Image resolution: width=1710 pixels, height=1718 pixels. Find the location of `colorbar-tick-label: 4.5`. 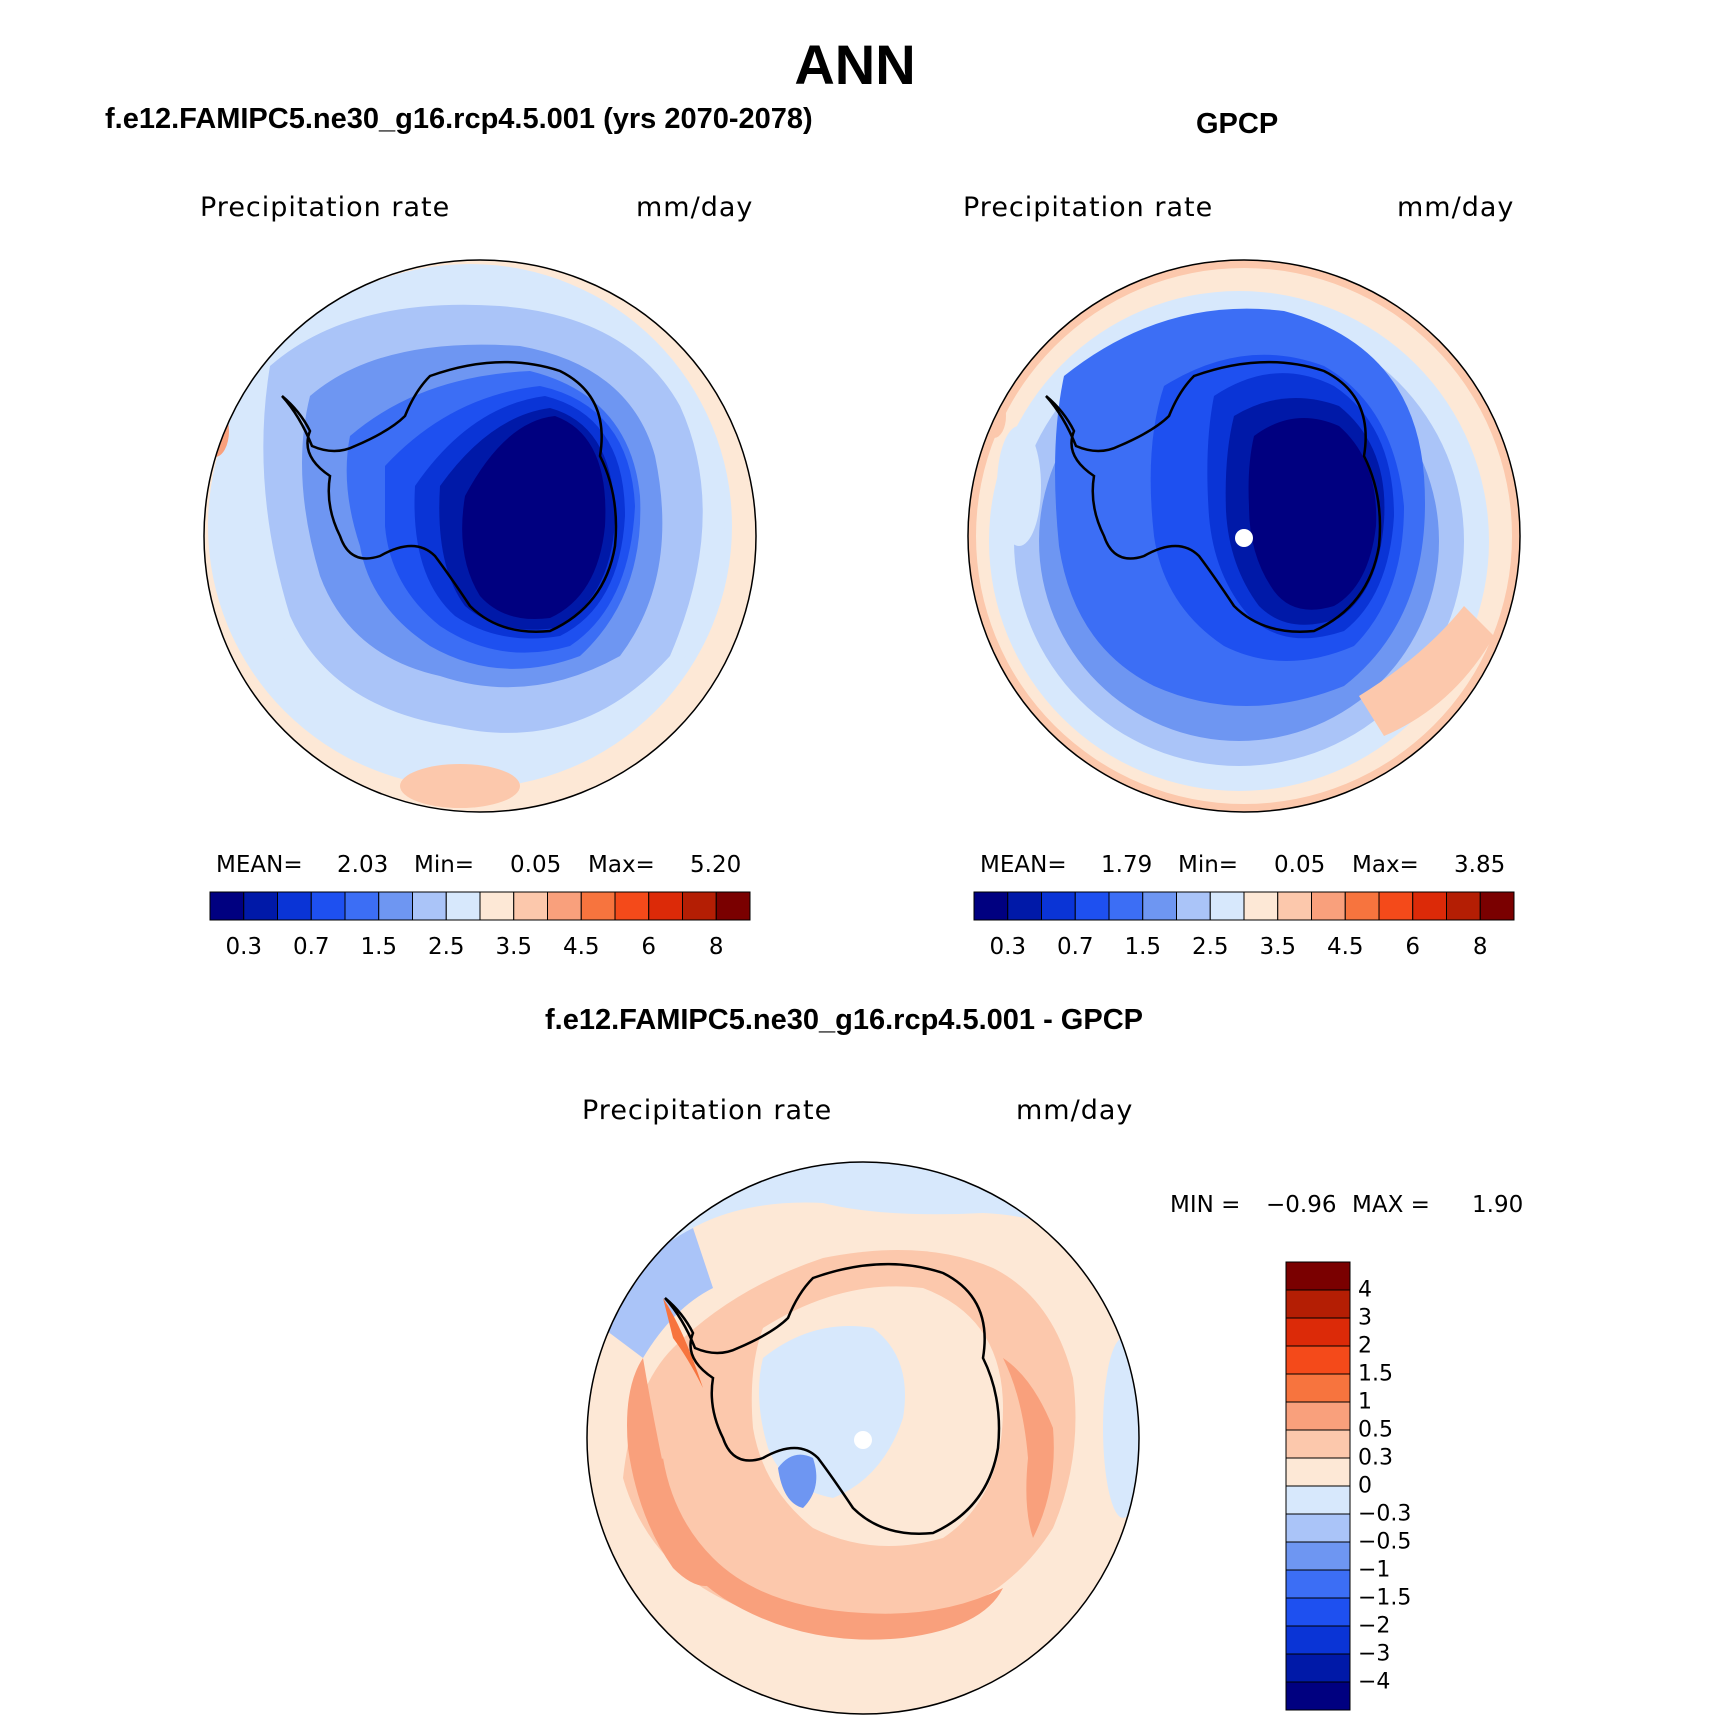

colorbar-tick-label: 4.5 is located at coordinates (581, 947).